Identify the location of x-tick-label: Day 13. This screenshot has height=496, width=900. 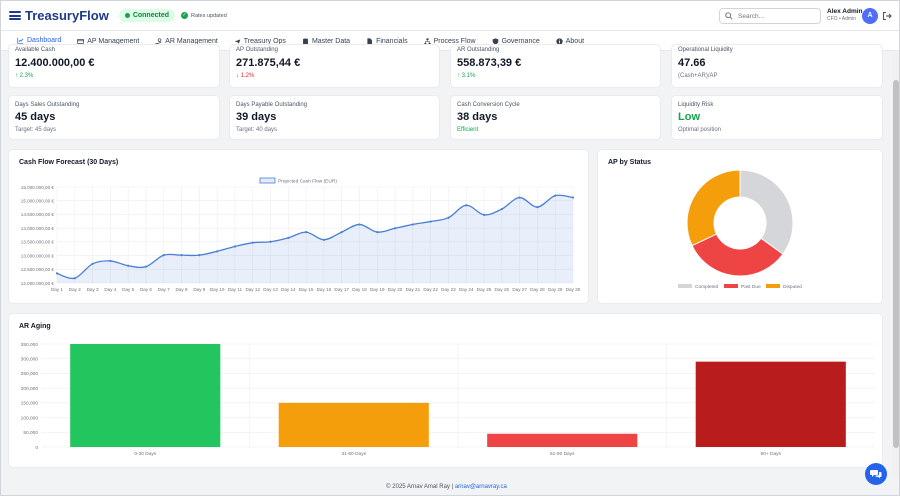
(270, 289).